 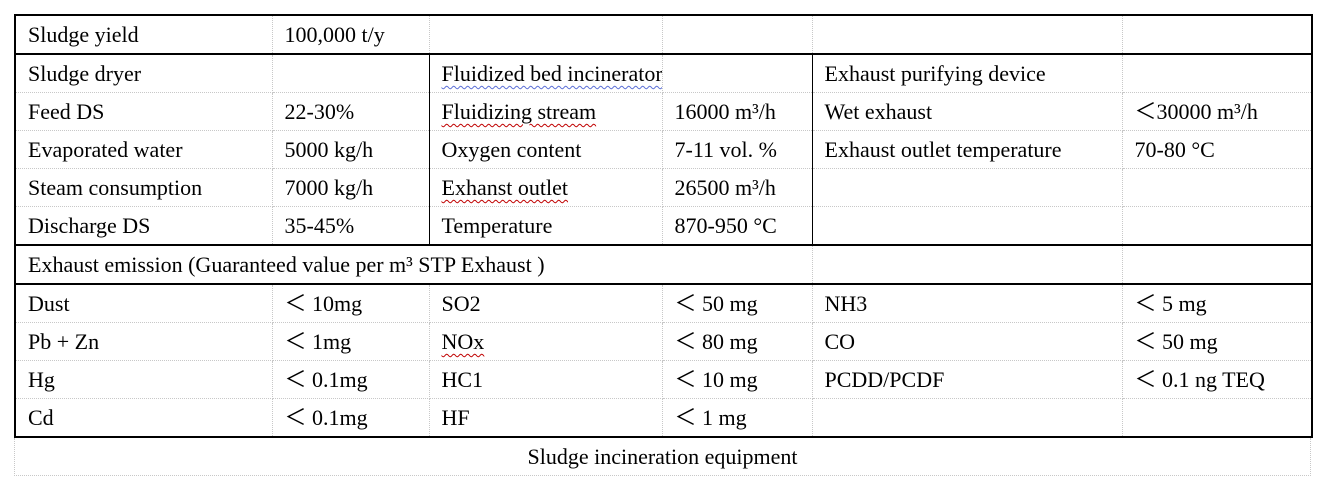 I want to click on incinerator-param-value: 16000 m³/h, so click(x=737, y=111).